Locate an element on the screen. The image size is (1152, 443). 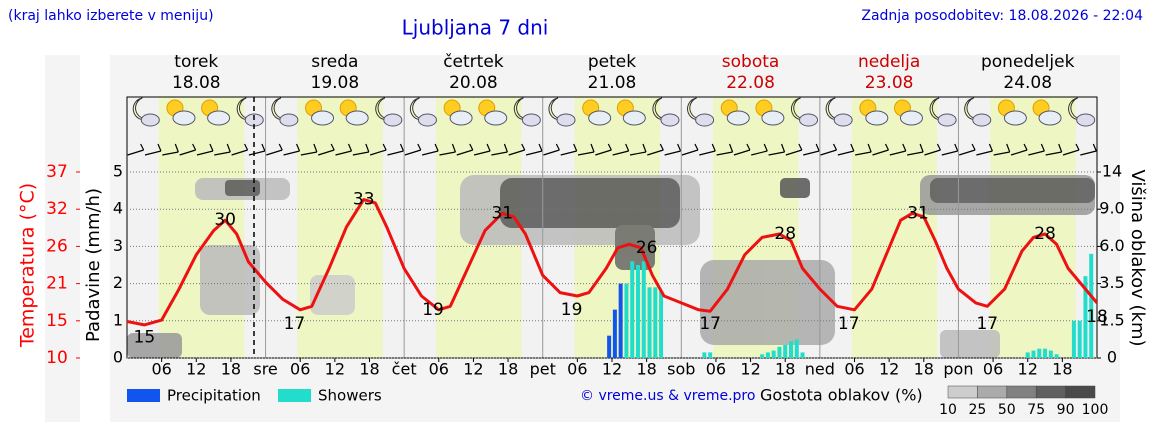
y-tick-label: 2 is located at coordinates (118, 282).